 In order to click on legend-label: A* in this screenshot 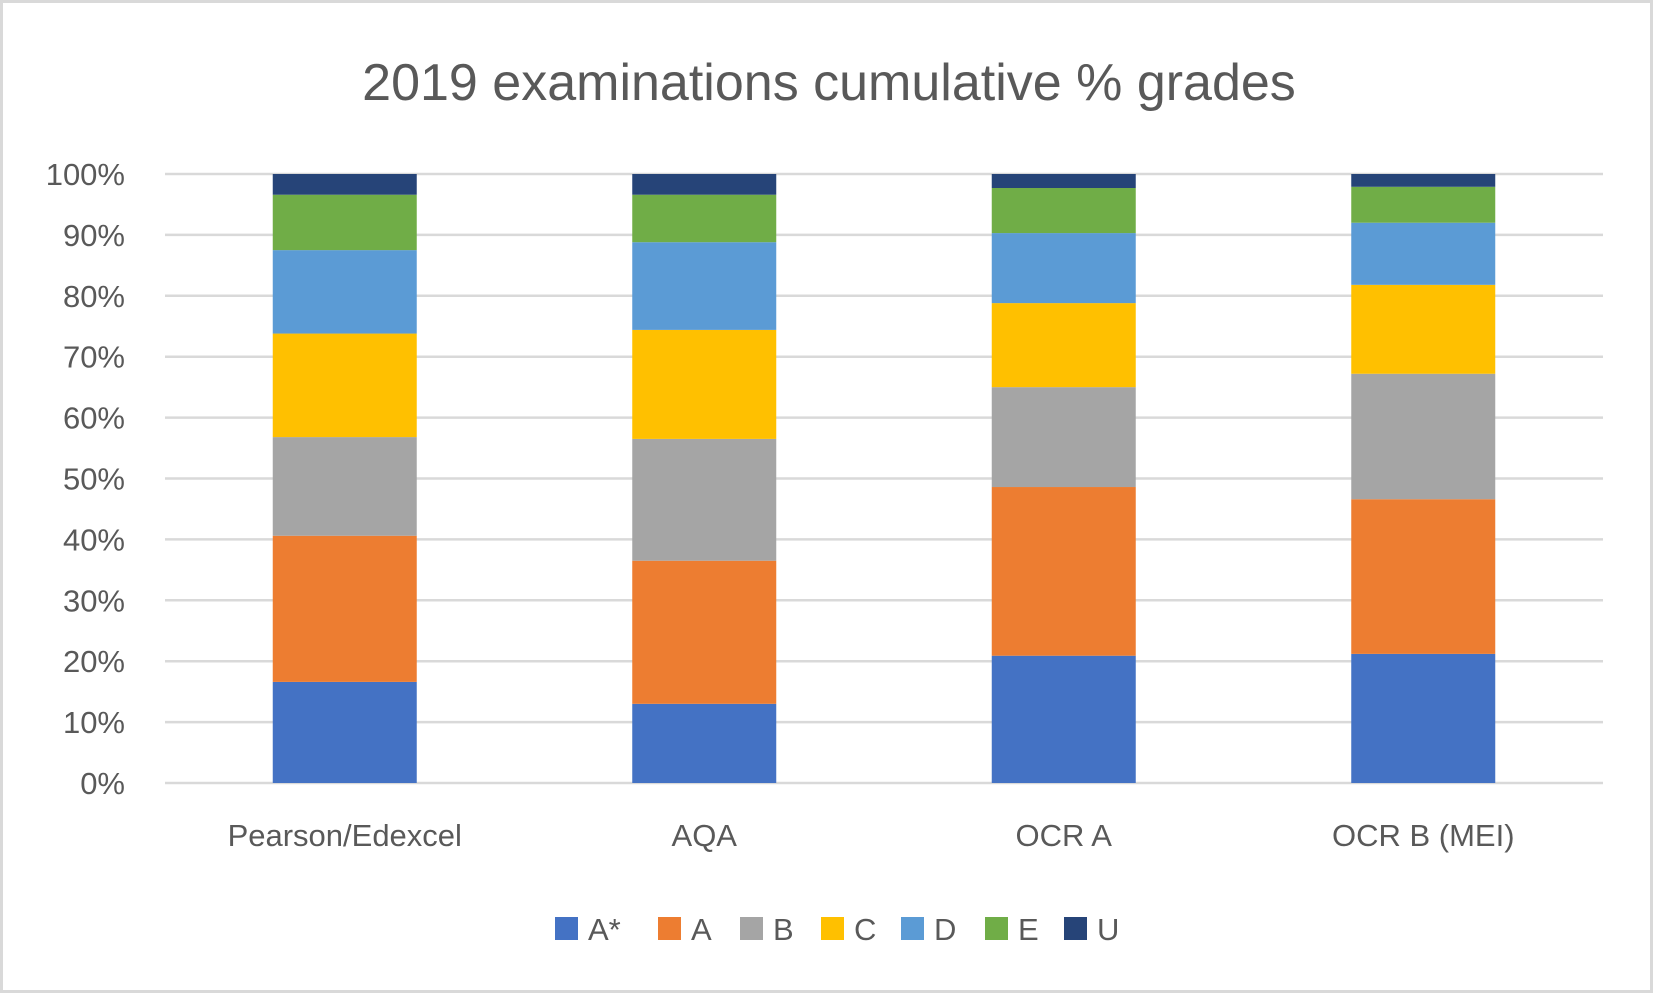, I will do `click(604, 929)`.